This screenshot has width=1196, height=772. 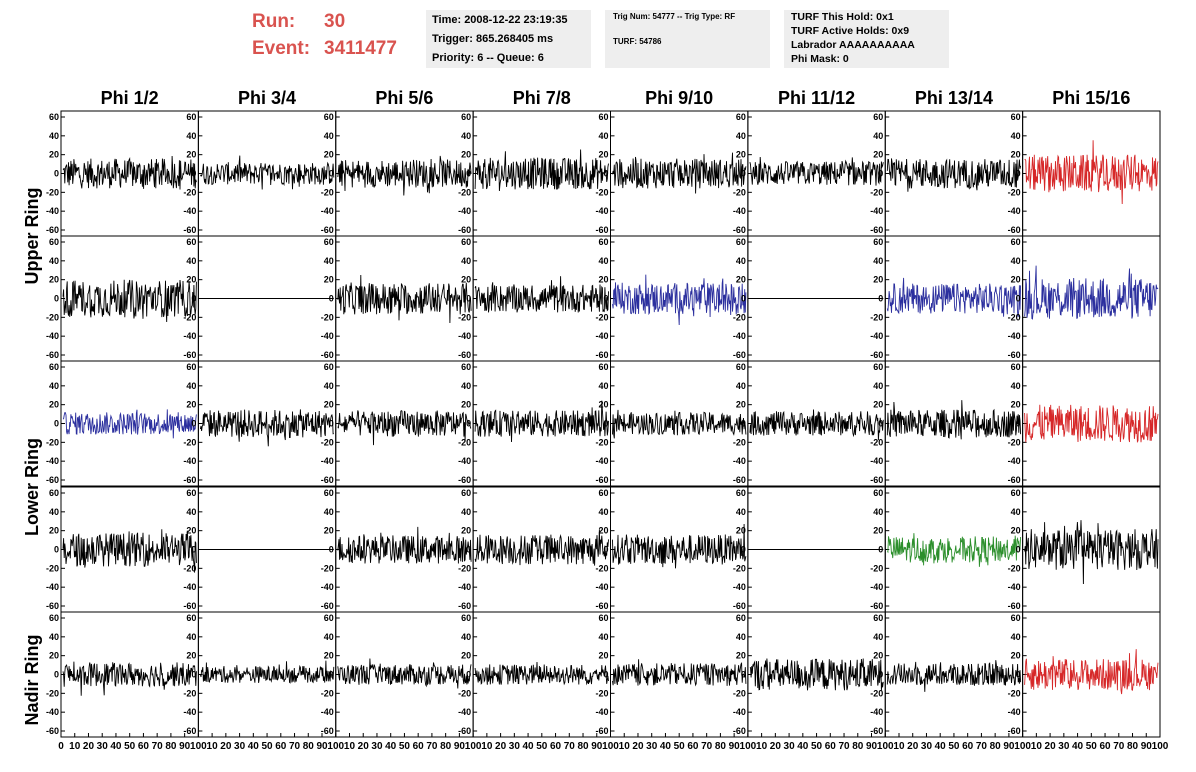 What do you see at coordinates (542, 98) in the screenshot?
I see `column-header-phi-4: Phi 7/8` at bounding box center [542, 98].